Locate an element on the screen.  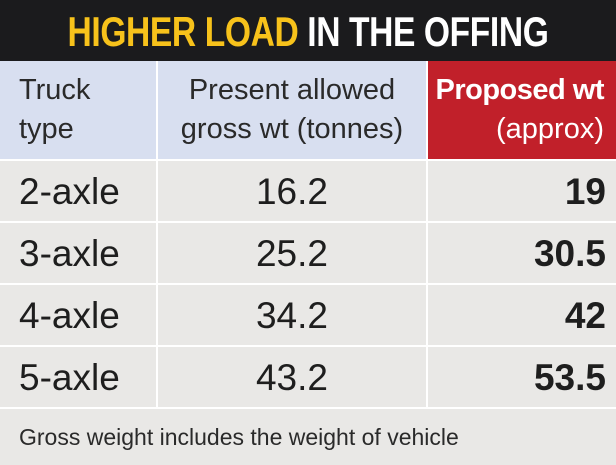
cell-truck-type: 5-axle is located at coordinates (69, 377).